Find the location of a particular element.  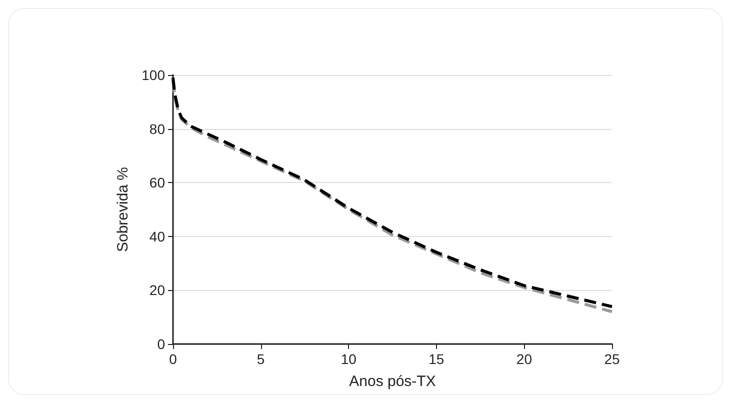

y-axis-title: Sobrevida % is located at coordinates (123, 209).